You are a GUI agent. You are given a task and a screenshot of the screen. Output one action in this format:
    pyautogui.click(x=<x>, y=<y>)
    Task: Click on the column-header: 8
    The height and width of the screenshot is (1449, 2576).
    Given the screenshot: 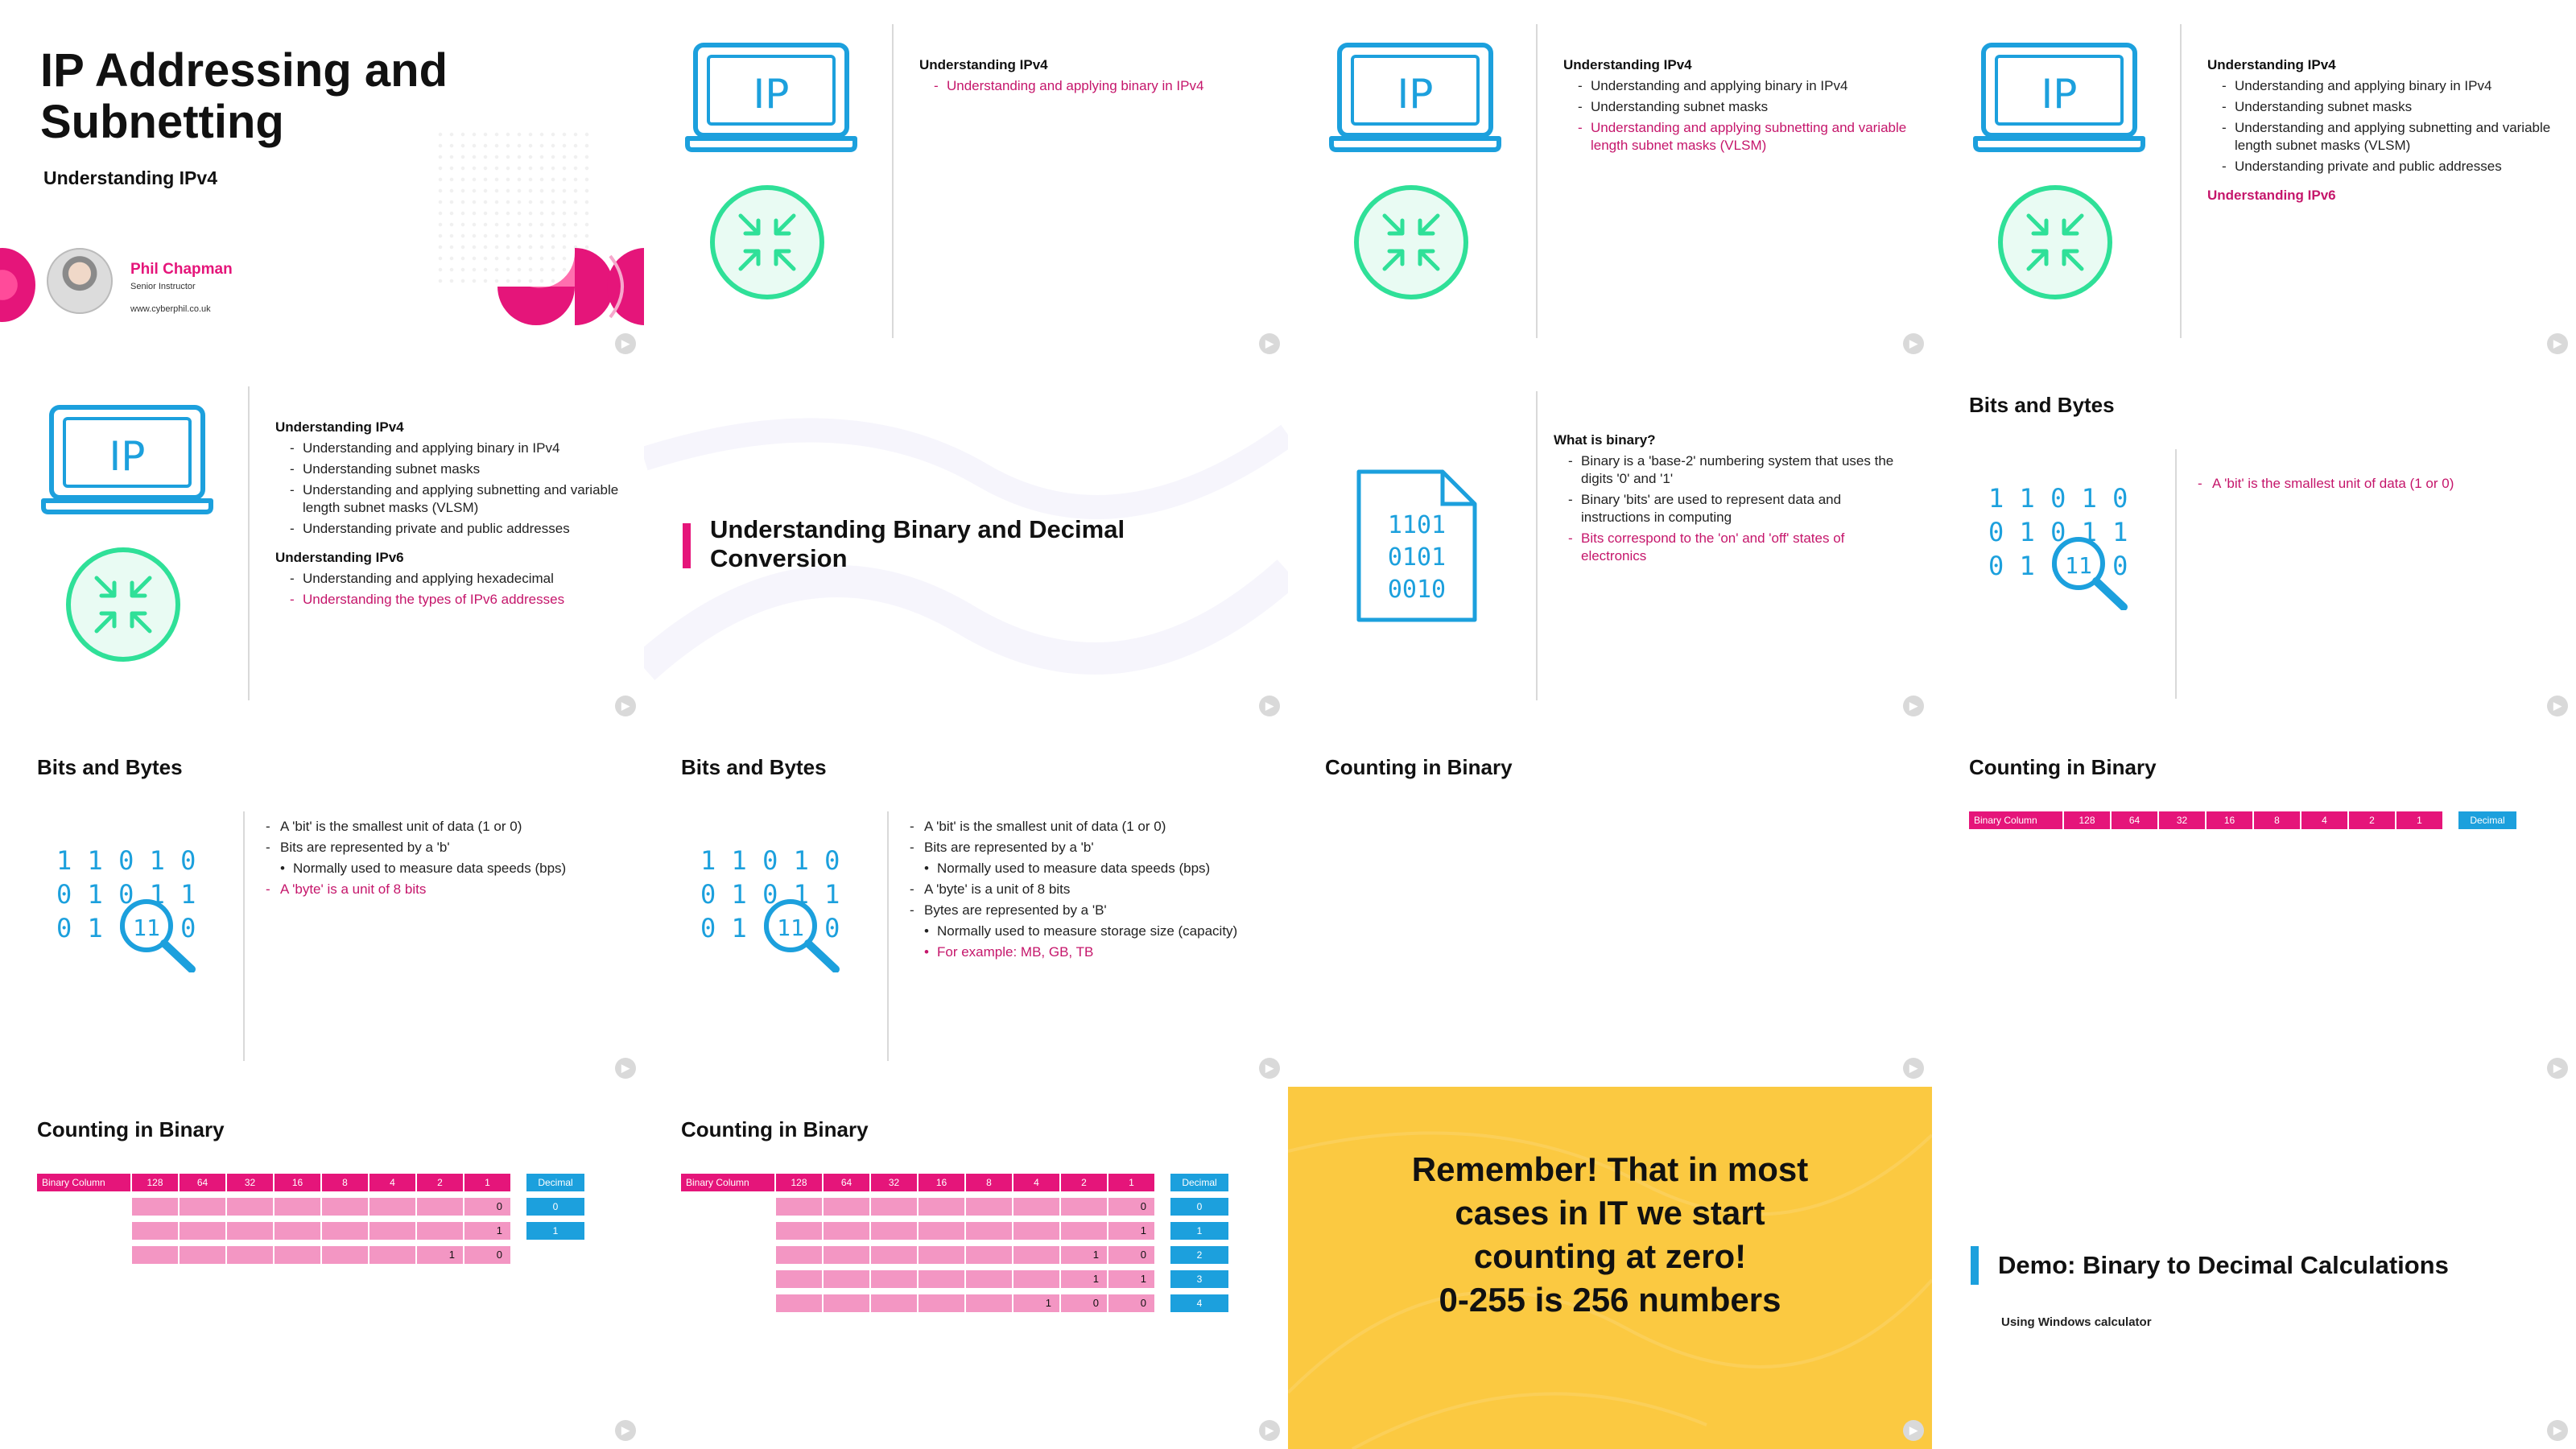 What is the action you would take?
    pyautogui.click(x=2277, y=820)
    